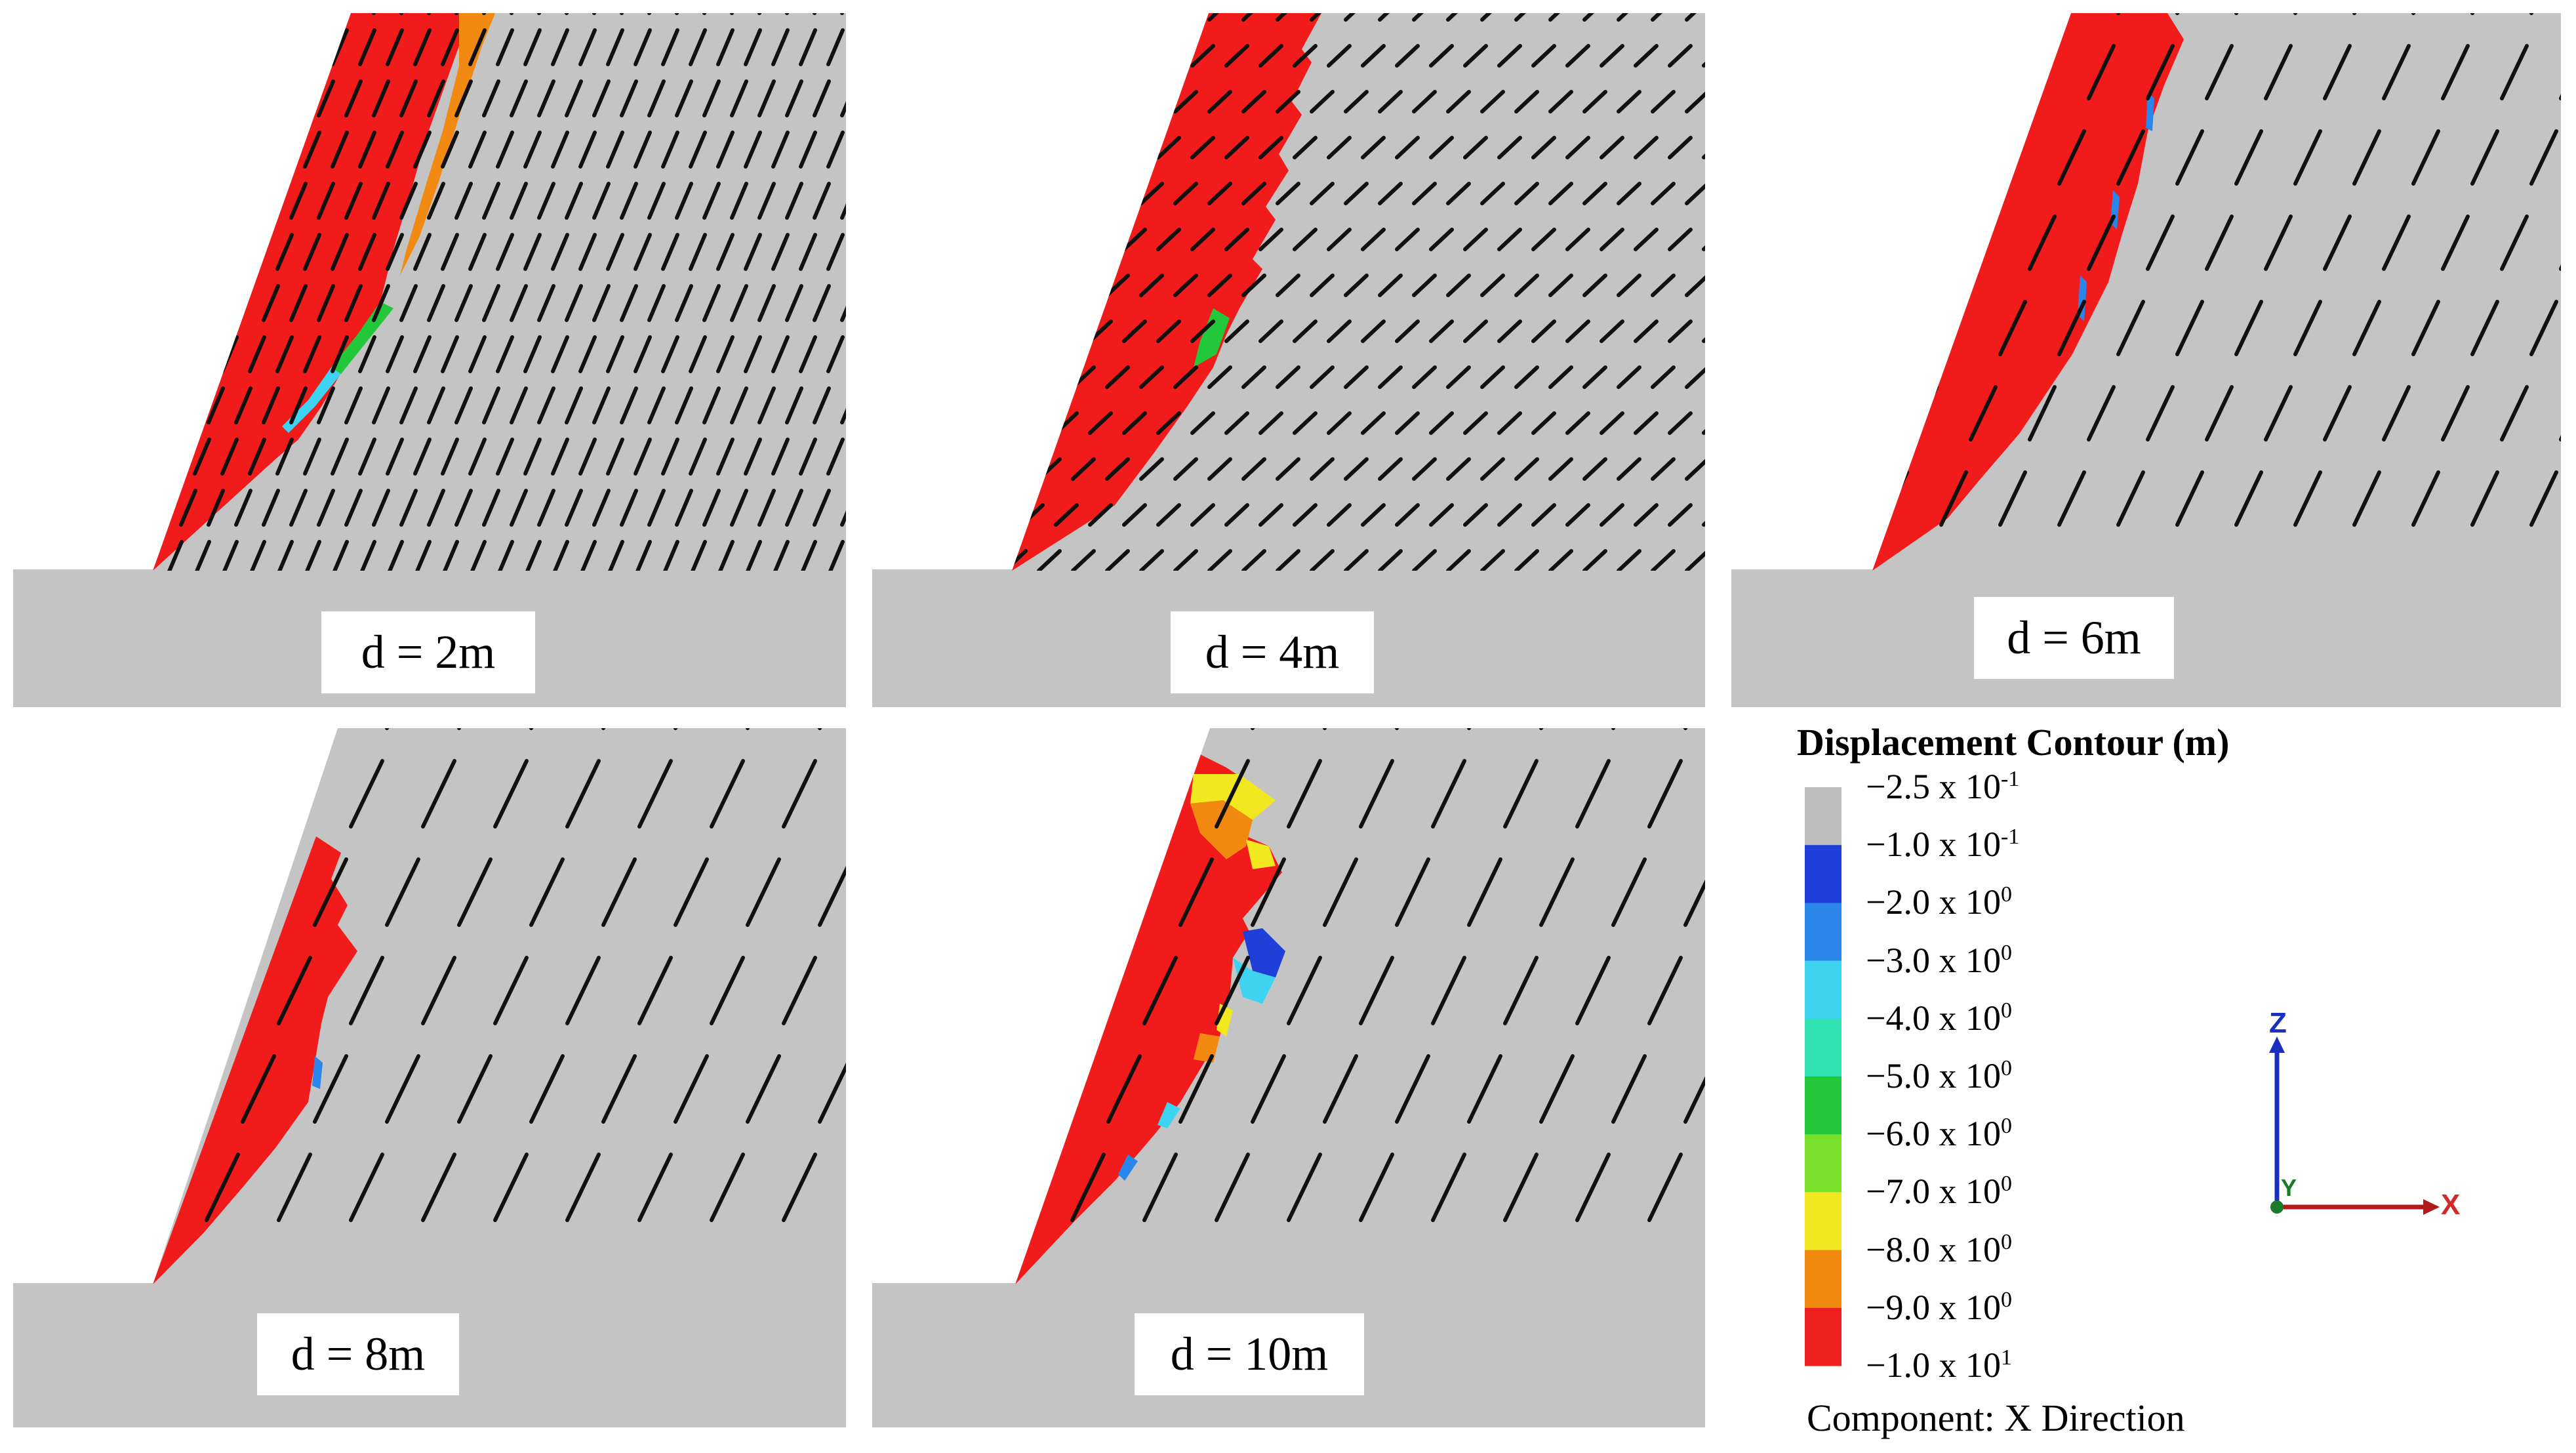  I want to click on axis-triad, so click(2354, 1125).